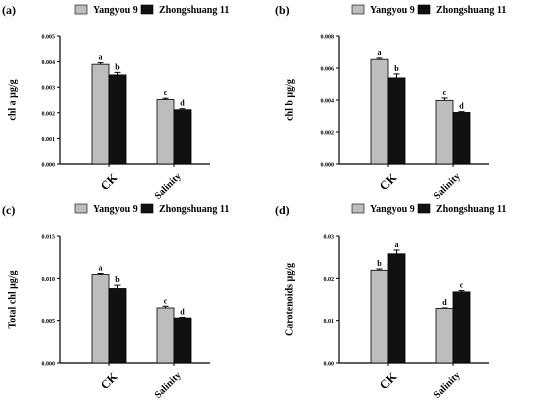  I want to click on y-axis-label: chl a μg/g, so click(12, 99).